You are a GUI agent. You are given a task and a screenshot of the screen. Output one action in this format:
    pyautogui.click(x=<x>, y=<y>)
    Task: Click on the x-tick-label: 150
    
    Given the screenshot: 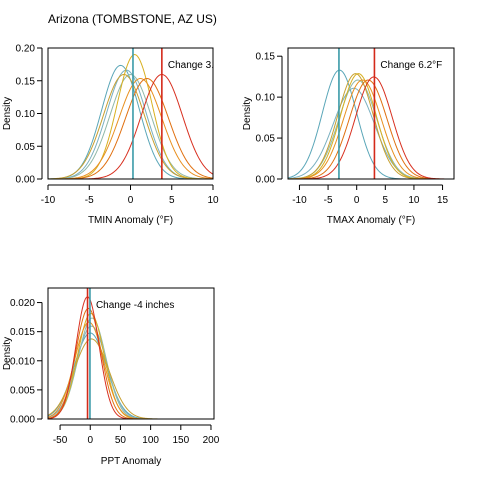 What is the action you would take?
    pyautogui.click(x=180, y=440)
    